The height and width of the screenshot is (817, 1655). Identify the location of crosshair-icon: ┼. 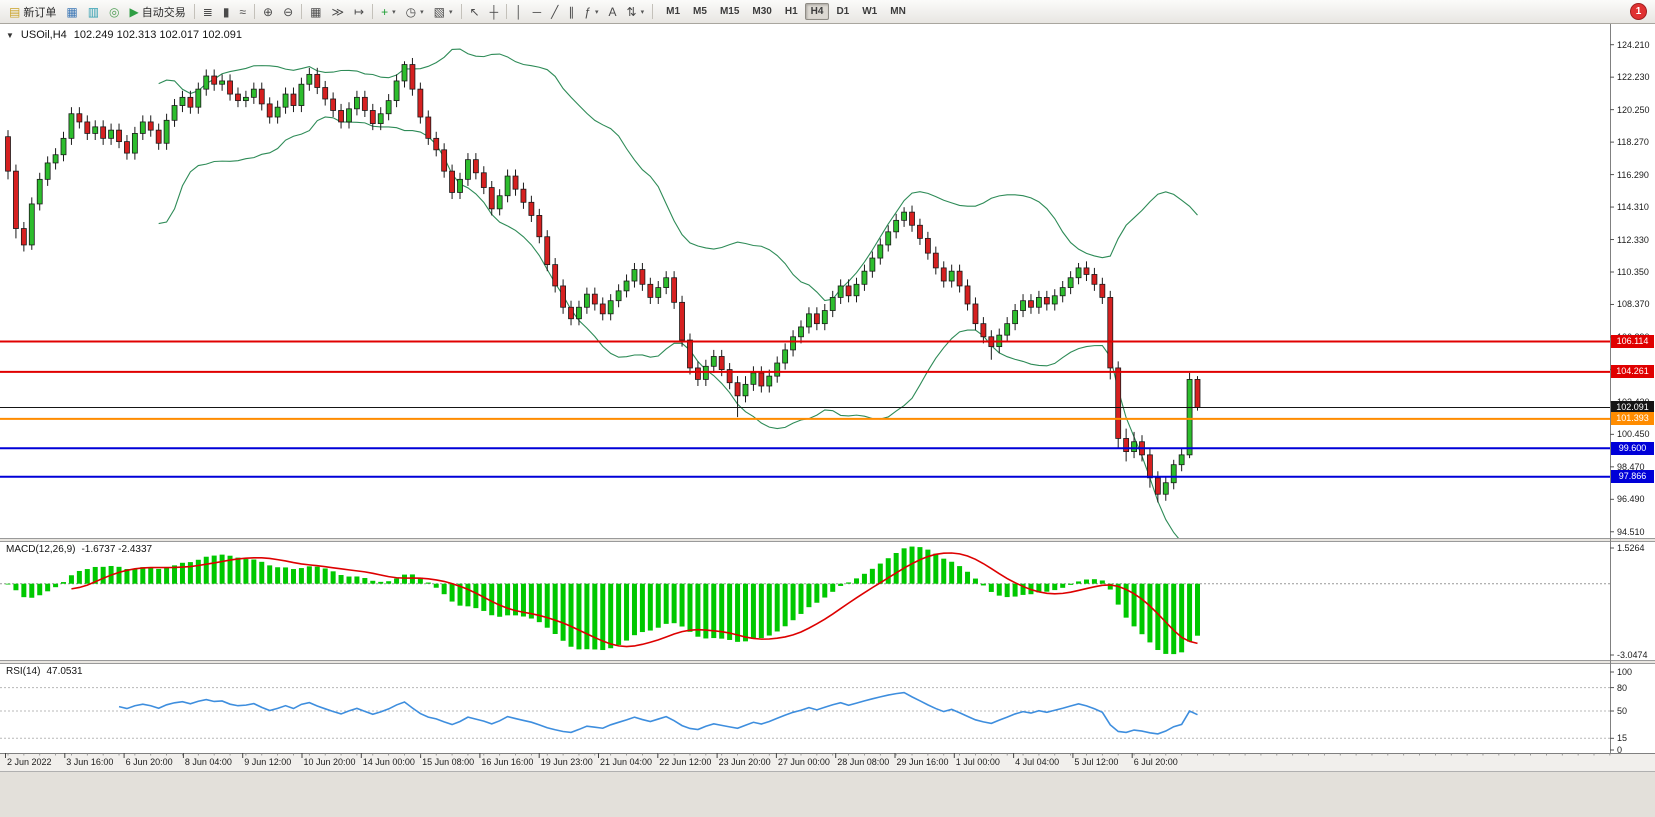
(494, 11).